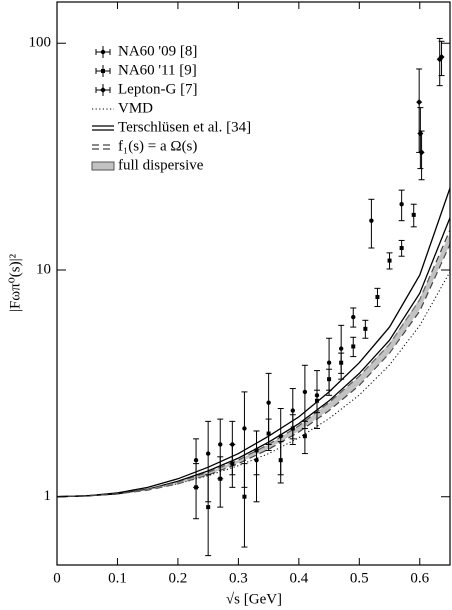 This screenshot has height=610, width=452. What do you see at coordinates (15, 282) in the screenshot?
I see `y-axis-label: |Fωπ⁰(s)|²` at bounding box center [15, 282].